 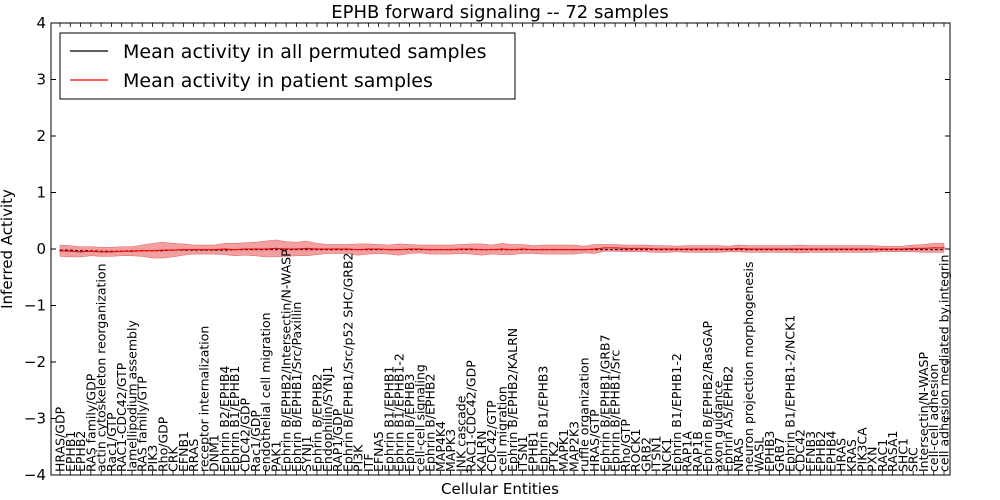 I want to click on x-tick-label: RAC1-CDC42/GDP, so click(x=471, y=416).